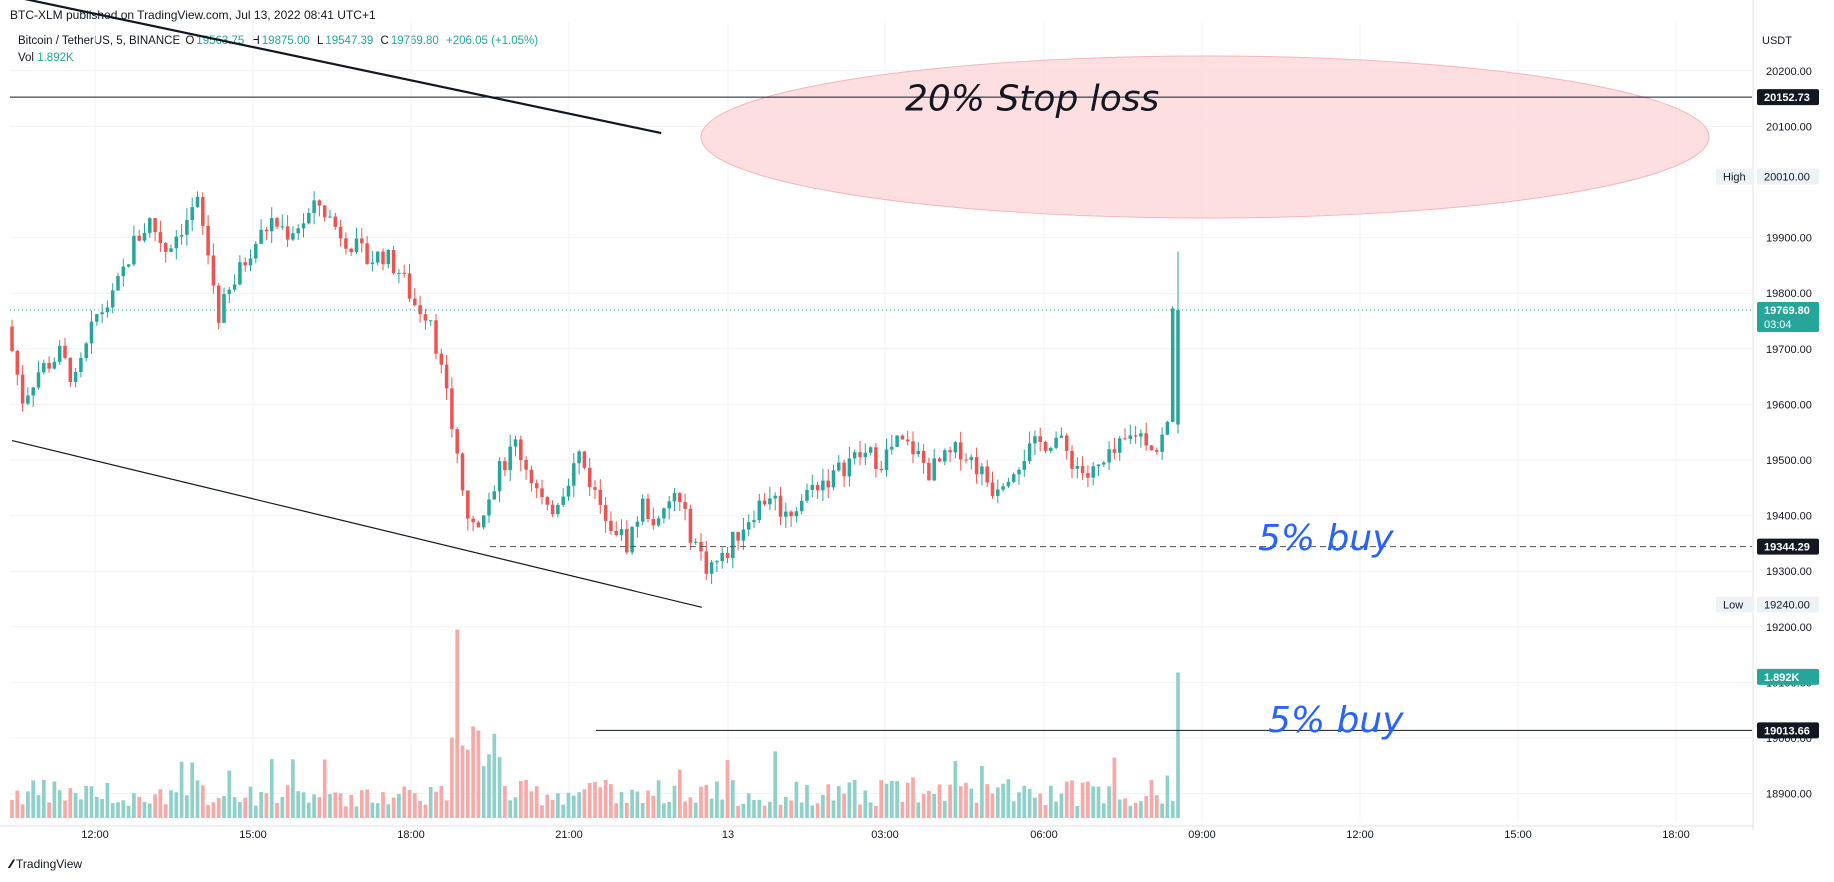 The image size is (1834, 882). I want to click on price-tag-text: 19344.29, so click(1787, 548).